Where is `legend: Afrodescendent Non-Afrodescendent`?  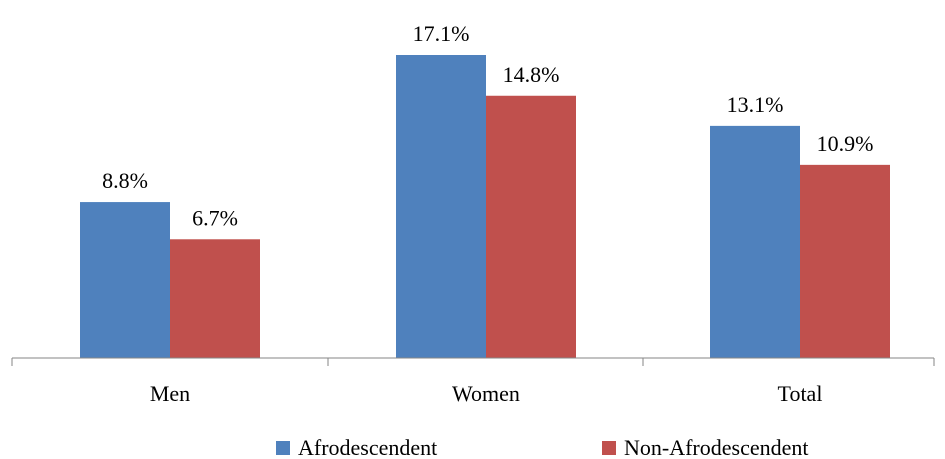
legend: Afrodescendent Non-Afrodescendent is located at coordinates (542, 447).